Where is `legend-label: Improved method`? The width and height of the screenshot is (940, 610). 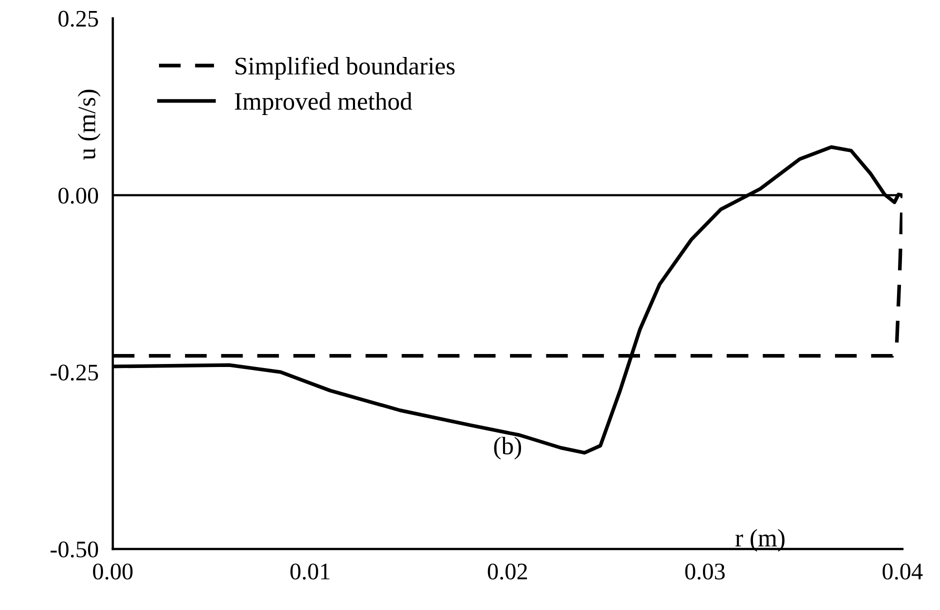
legend-label: Improved method is located at coordinates (323, 103).